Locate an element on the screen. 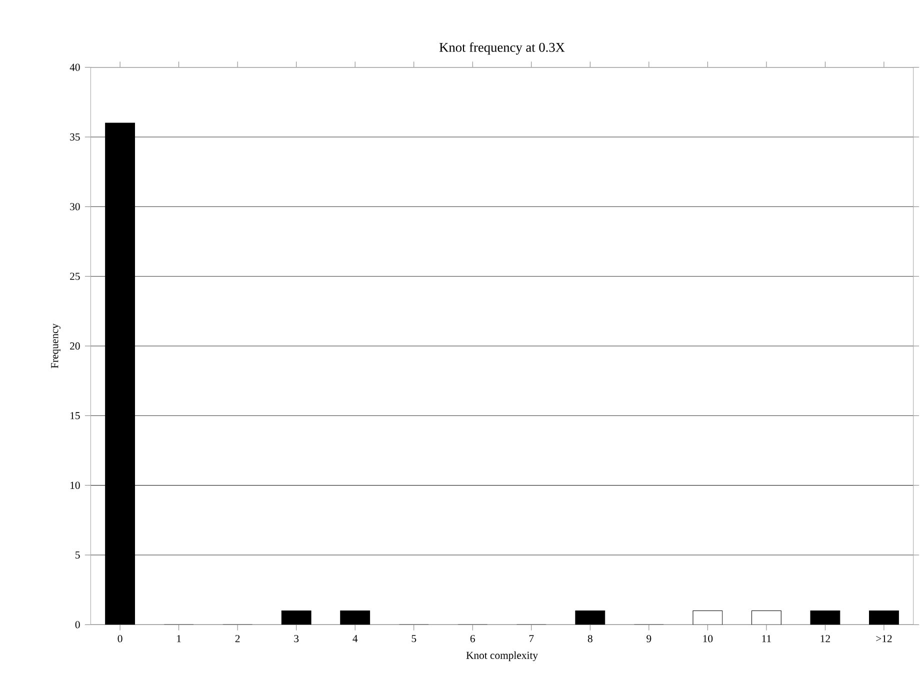  y-tick-label: 30 is located at coordinates (75, 206).